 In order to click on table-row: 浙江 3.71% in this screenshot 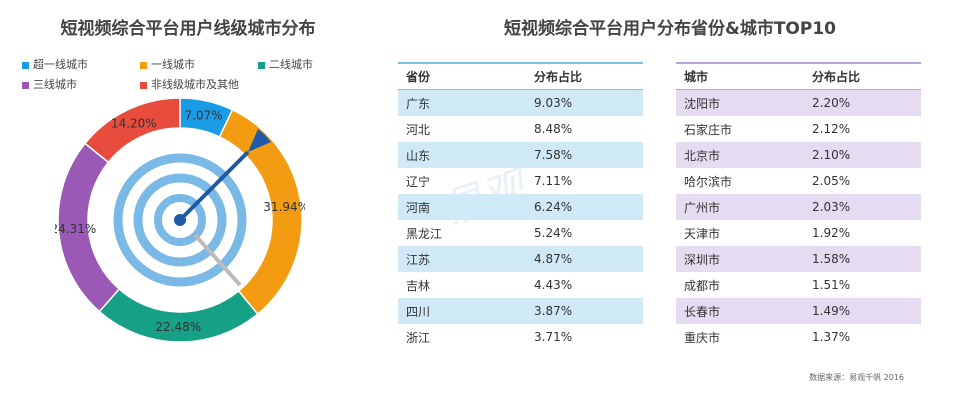, I will do `click(520, 337)`.